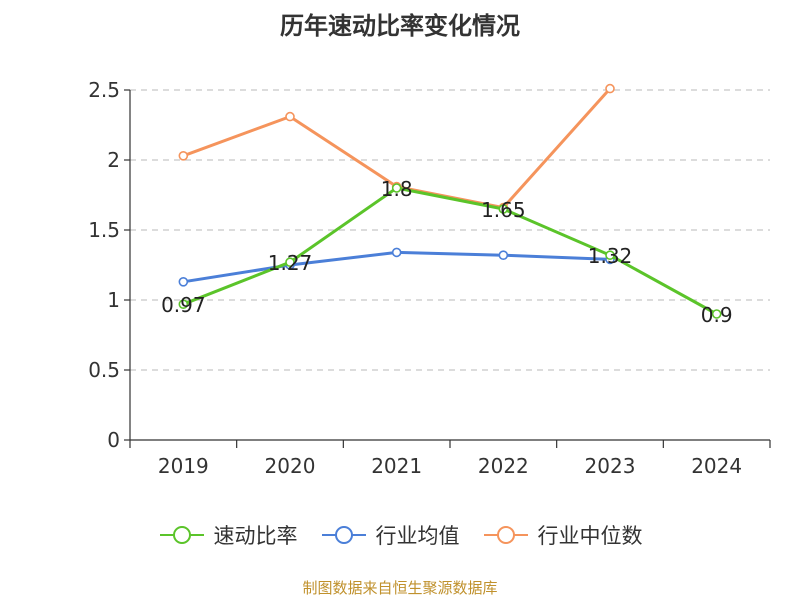  I want to click on x-tick-label: 2024, so click(716, 466).